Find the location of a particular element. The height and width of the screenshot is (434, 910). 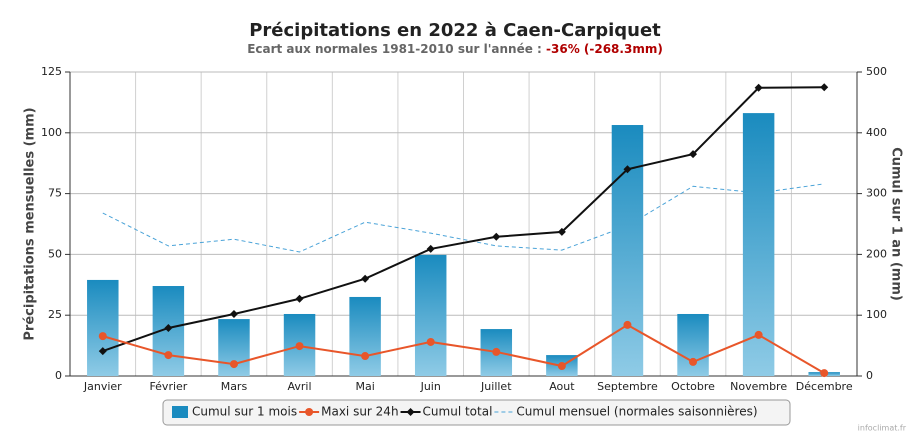

x-tick-label: Juin is located at coordinates (430, 386).